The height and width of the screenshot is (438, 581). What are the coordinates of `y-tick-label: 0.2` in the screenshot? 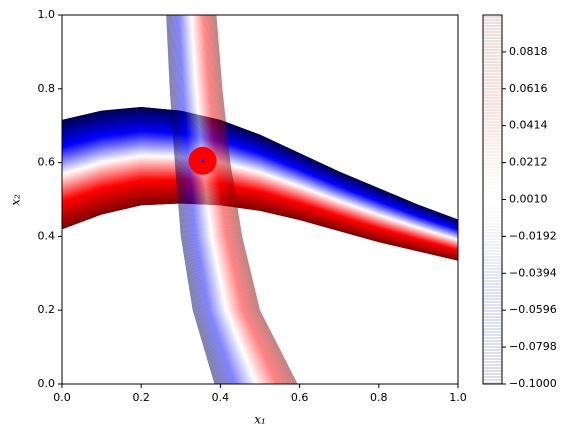 It's located at (47, 309).